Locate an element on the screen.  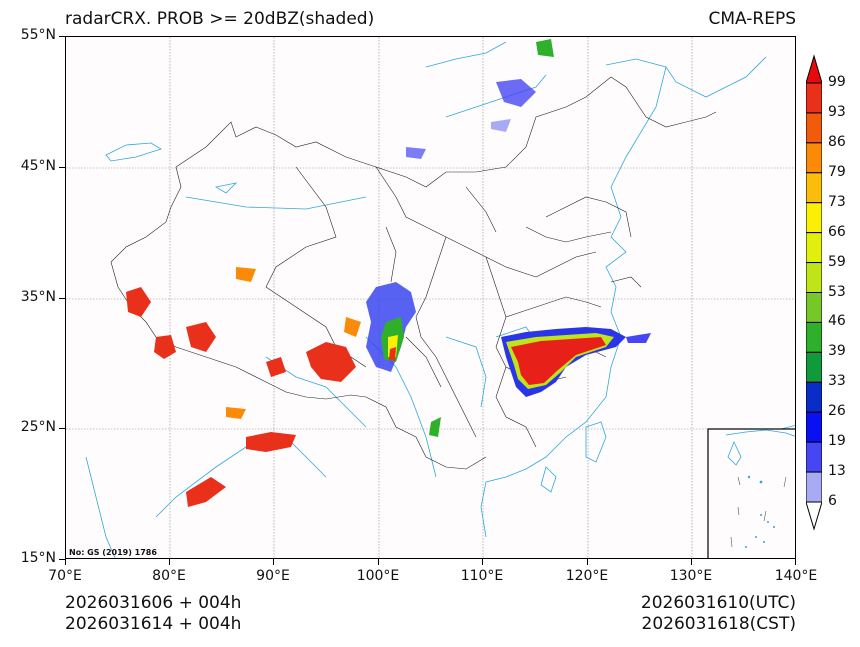
init-time-utc: 2026031606 + 004h is located at coordinates (153, 603).